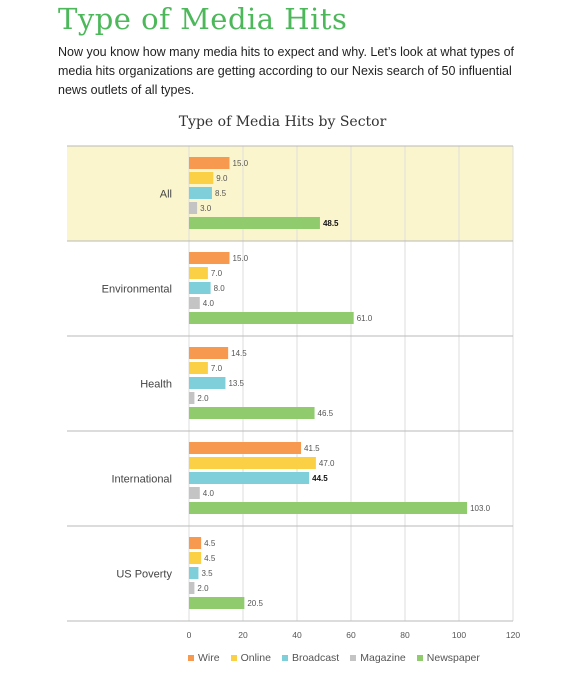  What do you see at coordinates (365, 318) in the screenshot?
I see `data-label: 61.0` at bounding box center [365, 318].